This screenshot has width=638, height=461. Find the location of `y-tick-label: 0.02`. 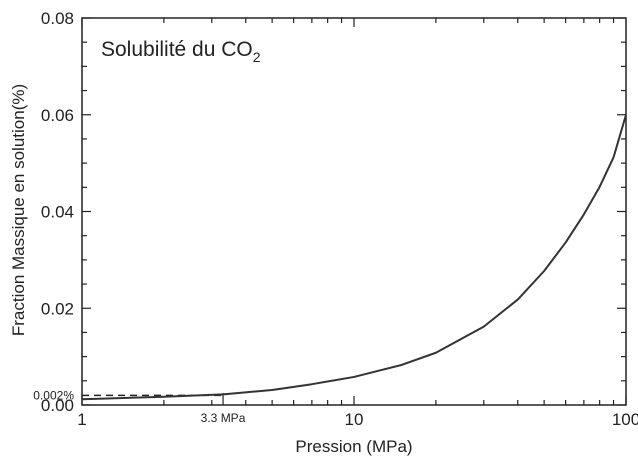

y-tick-label: 0.02 is located at coordinates (57, 308).